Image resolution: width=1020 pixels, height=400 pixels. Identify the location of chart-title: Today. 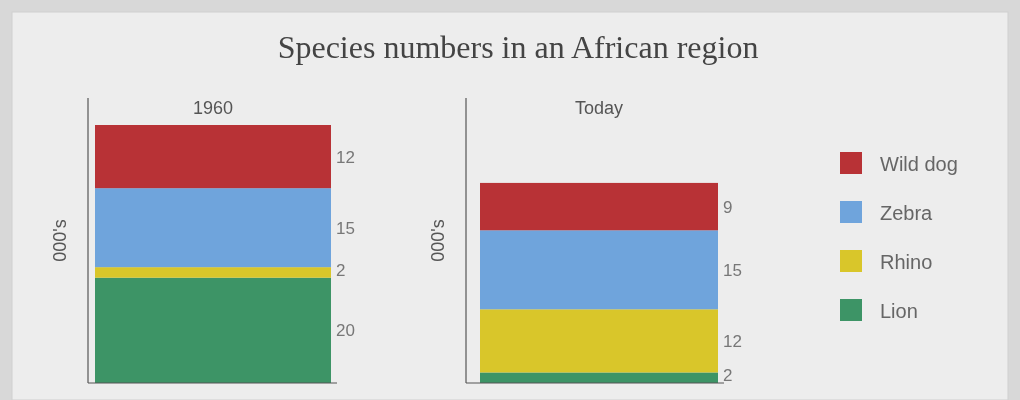
(599, 108).